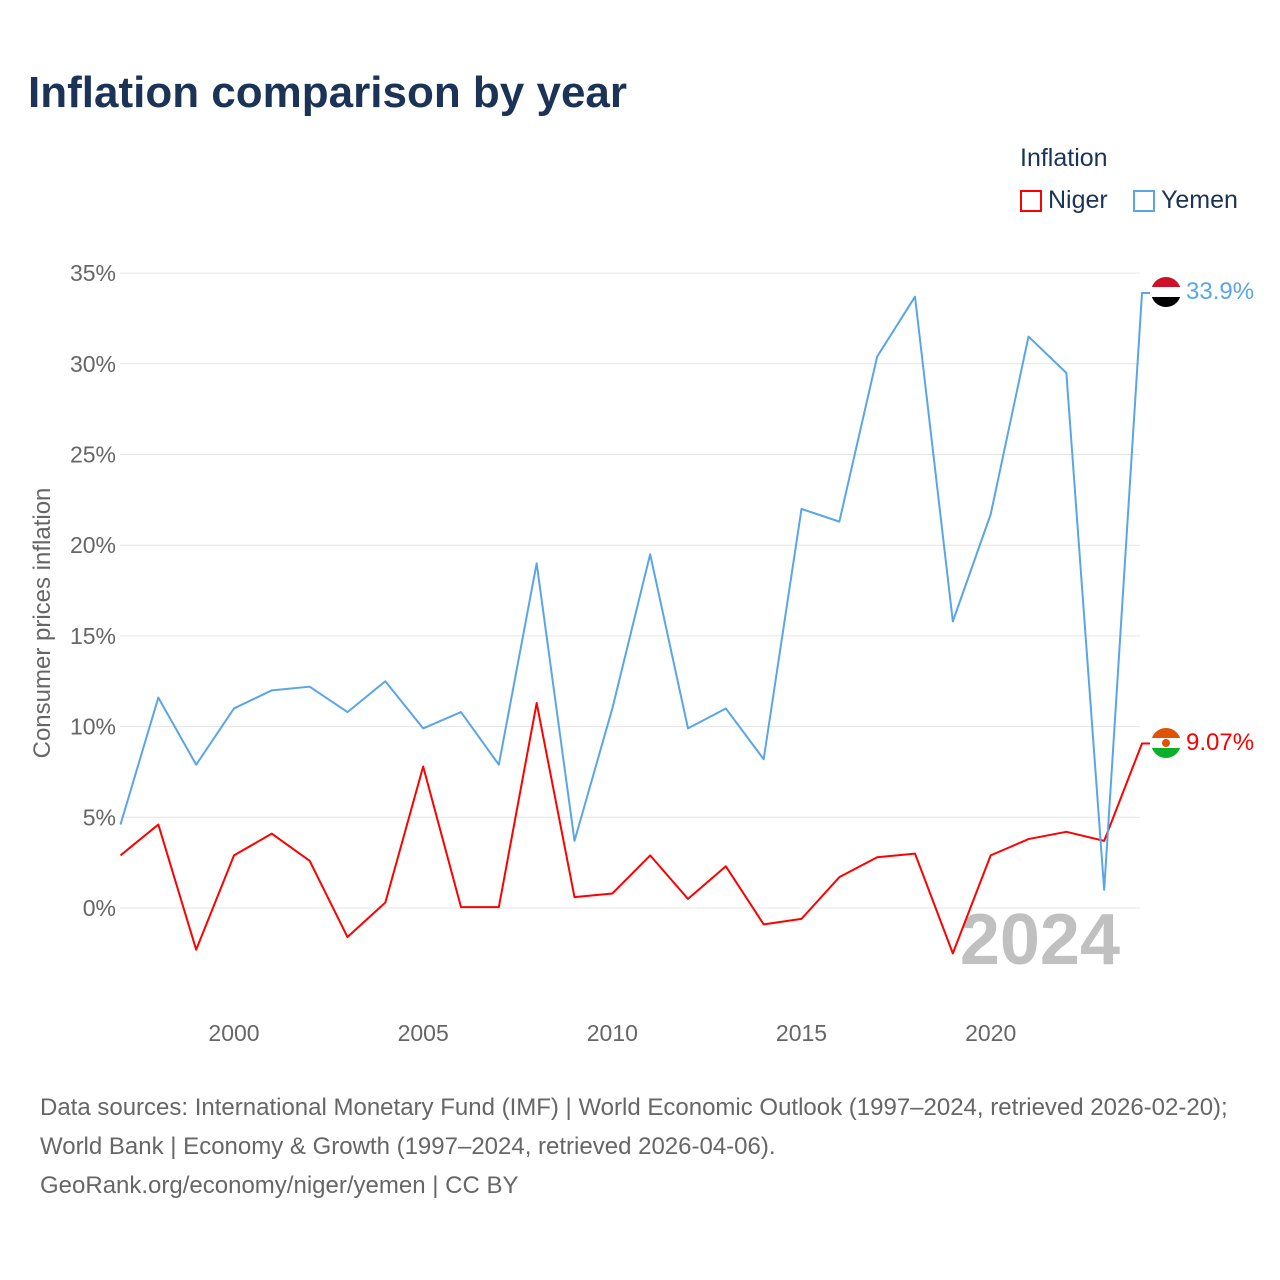 The height and width of the screenshot is (1280, 1280). Describe the element at coordinates (93, 455) in the screenshot. I see `y-tick-label: 25%` at that location.